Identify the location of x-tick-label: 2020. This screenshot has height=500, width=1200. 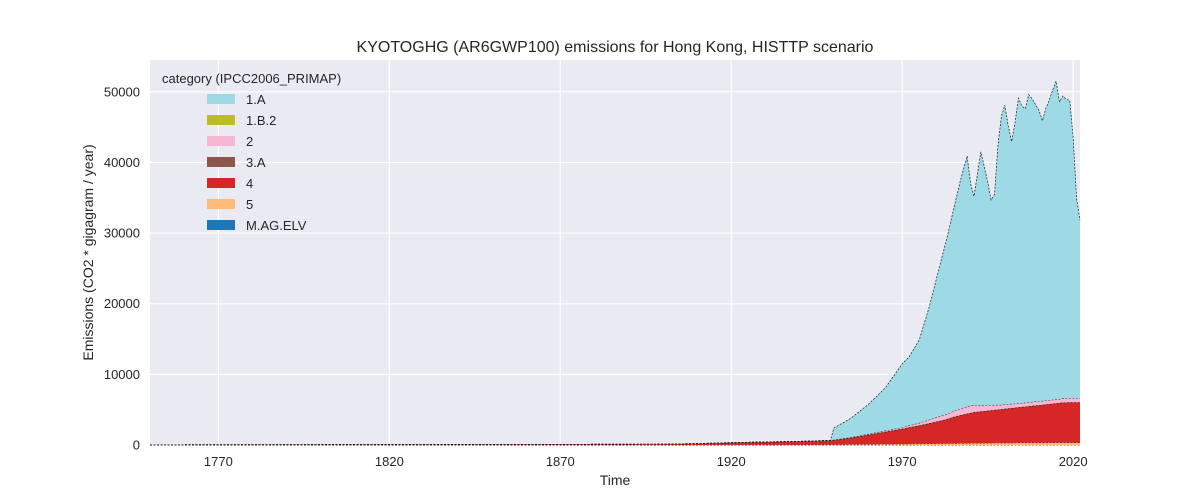
(1073, 461).